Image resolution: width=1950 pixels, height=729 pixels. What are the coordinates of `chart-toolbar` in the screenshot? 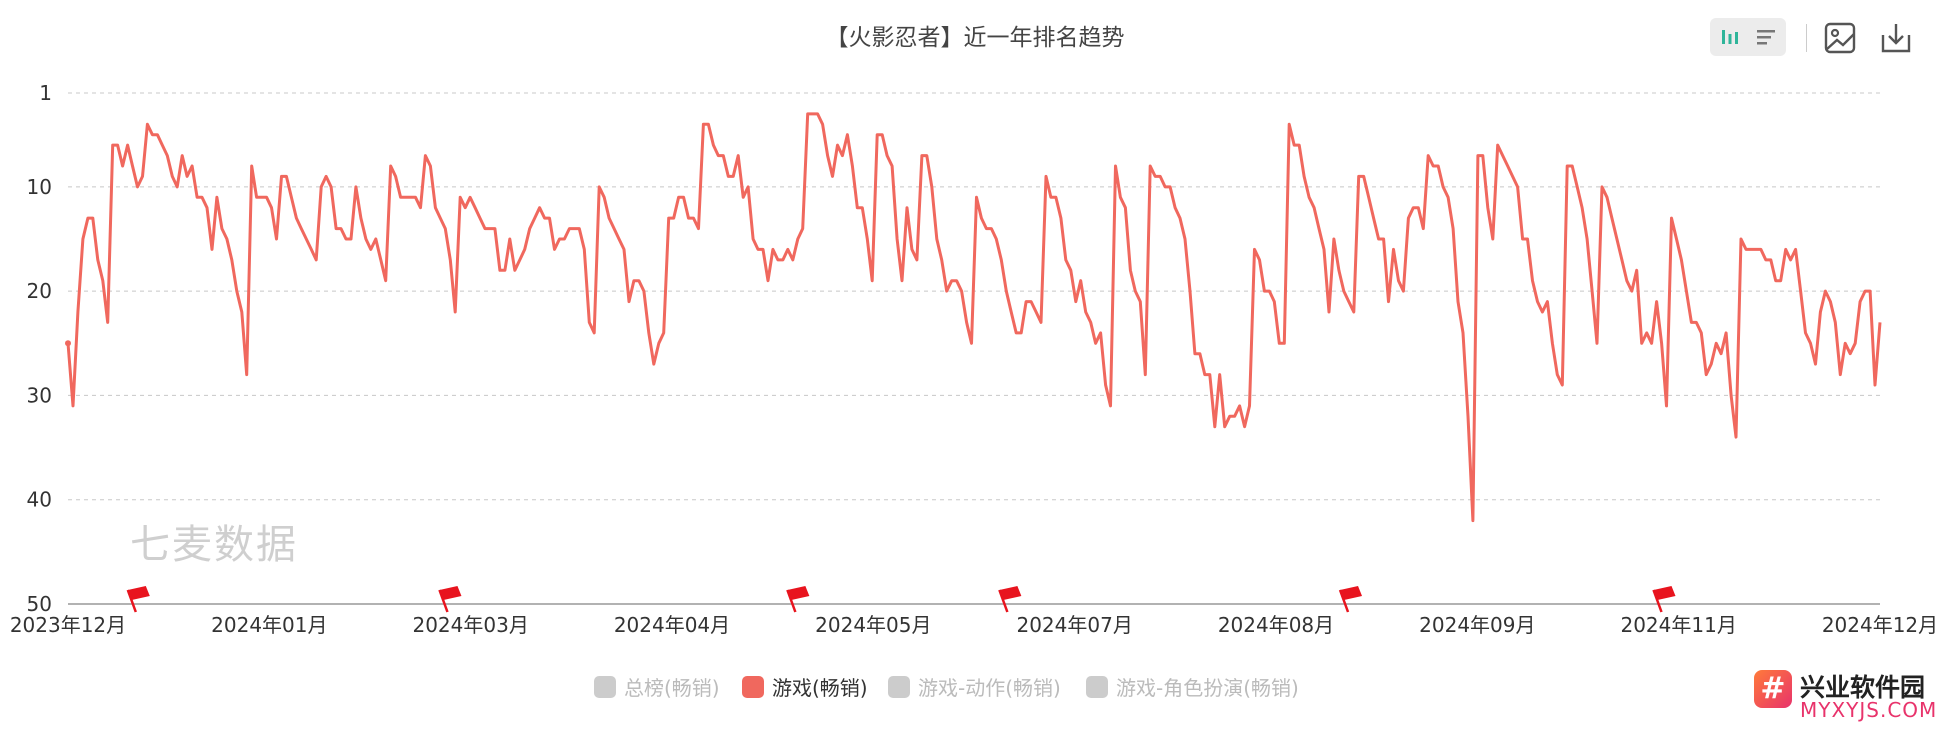 It's located at (1830, 38).